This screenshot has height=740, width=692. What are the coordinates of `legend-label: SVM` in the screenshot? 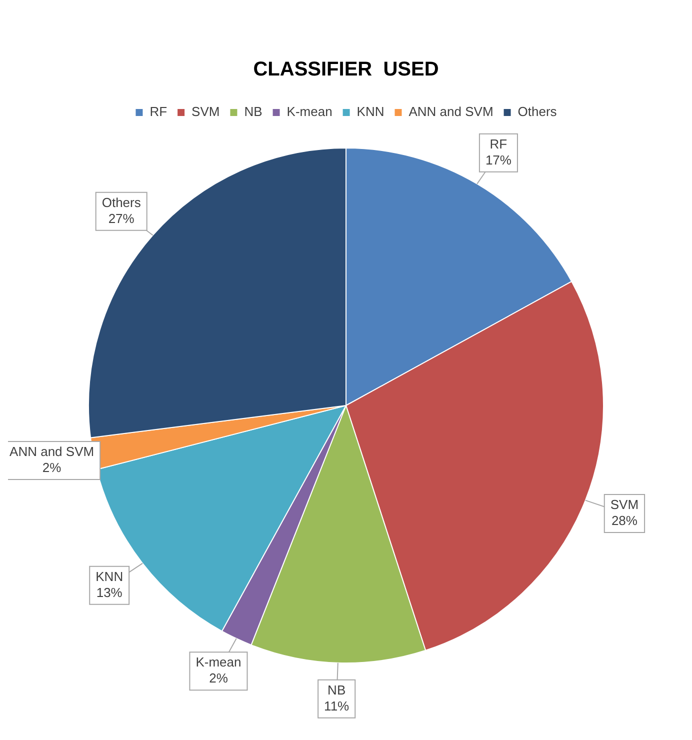 It's located at (206, 112).